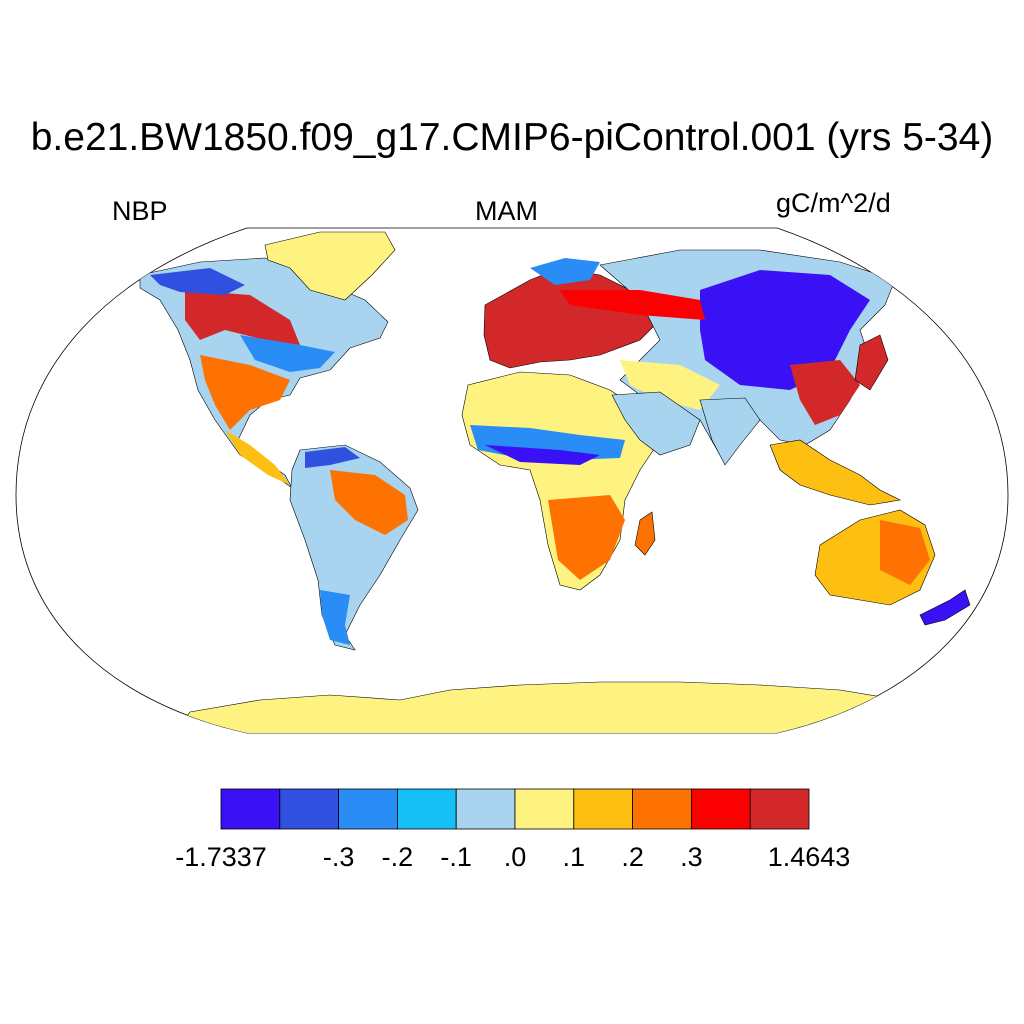 The height and width of the screenshot is (1024, 1024). What do you see at coordinates (586, 537) in the screenshot?
I see `region-south-africa-orange` at bounding box center [586, 537].